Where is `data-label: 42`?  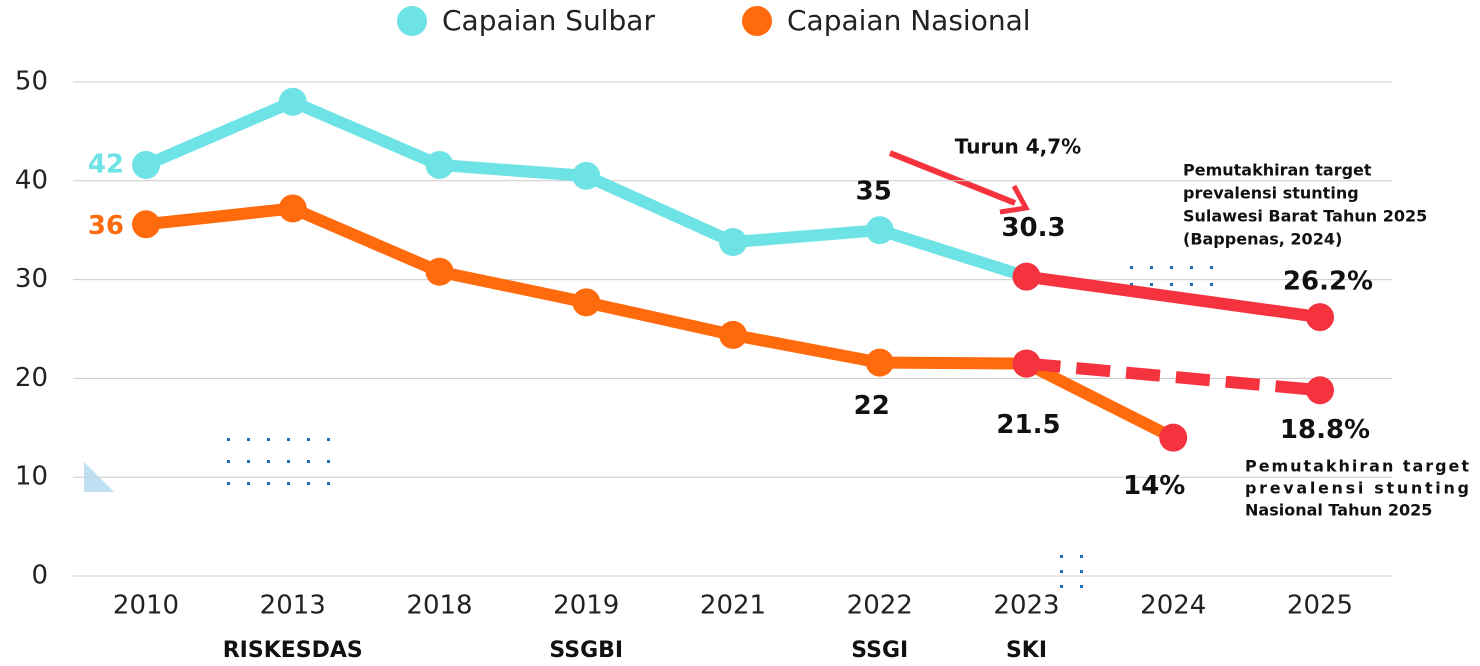
data-label: 42 is located at coordinates (106, 164).